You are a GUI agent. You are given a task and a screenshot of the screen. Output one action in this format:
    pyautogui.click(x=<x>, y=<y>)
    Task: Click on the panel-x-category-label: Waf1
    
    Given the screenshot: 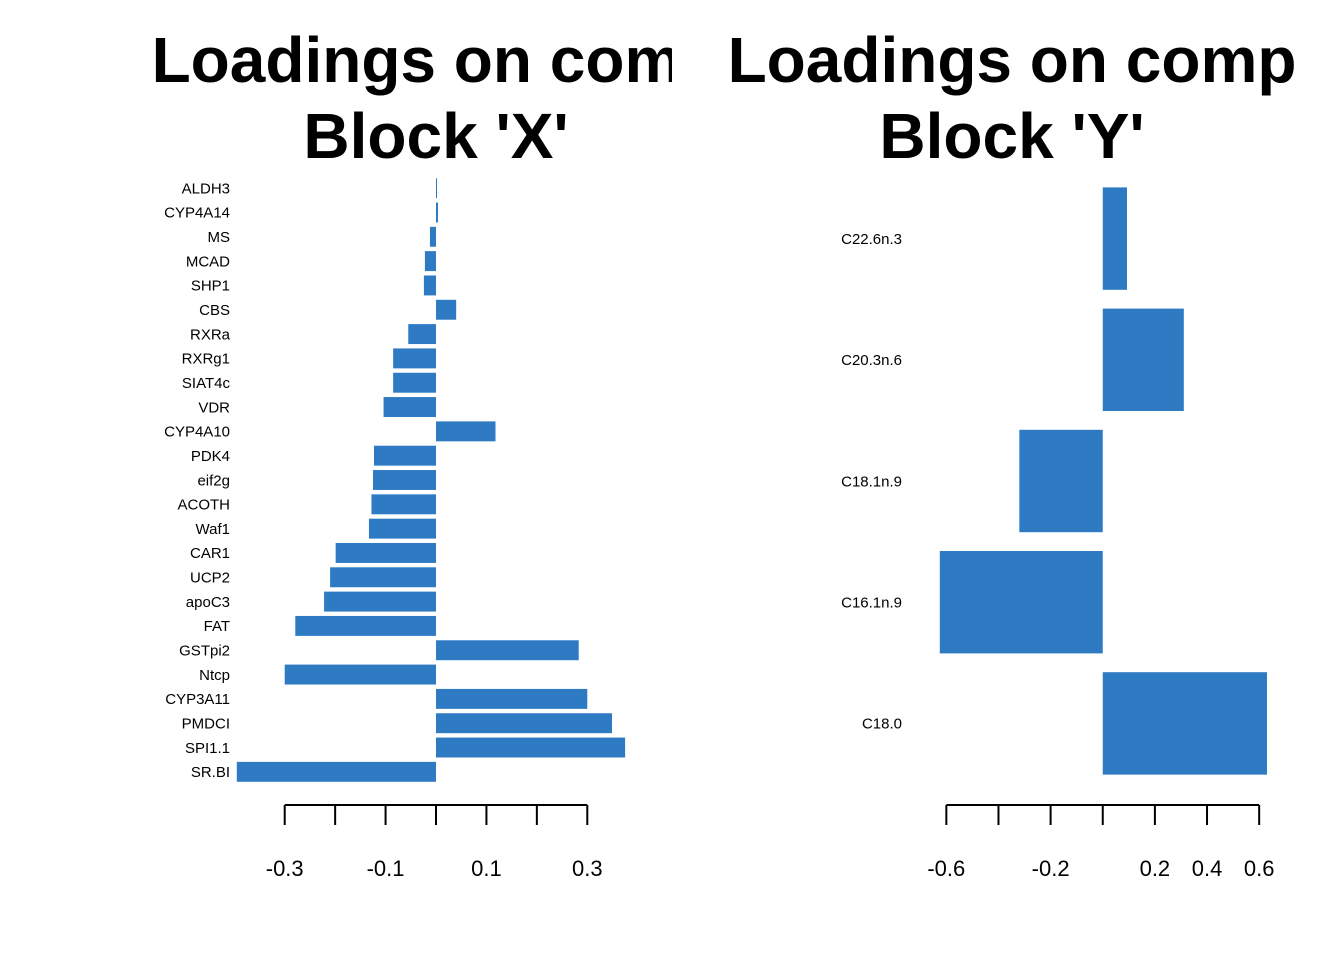 What is the action you would take?
    pyautogui.click(x=213, y=529)
    